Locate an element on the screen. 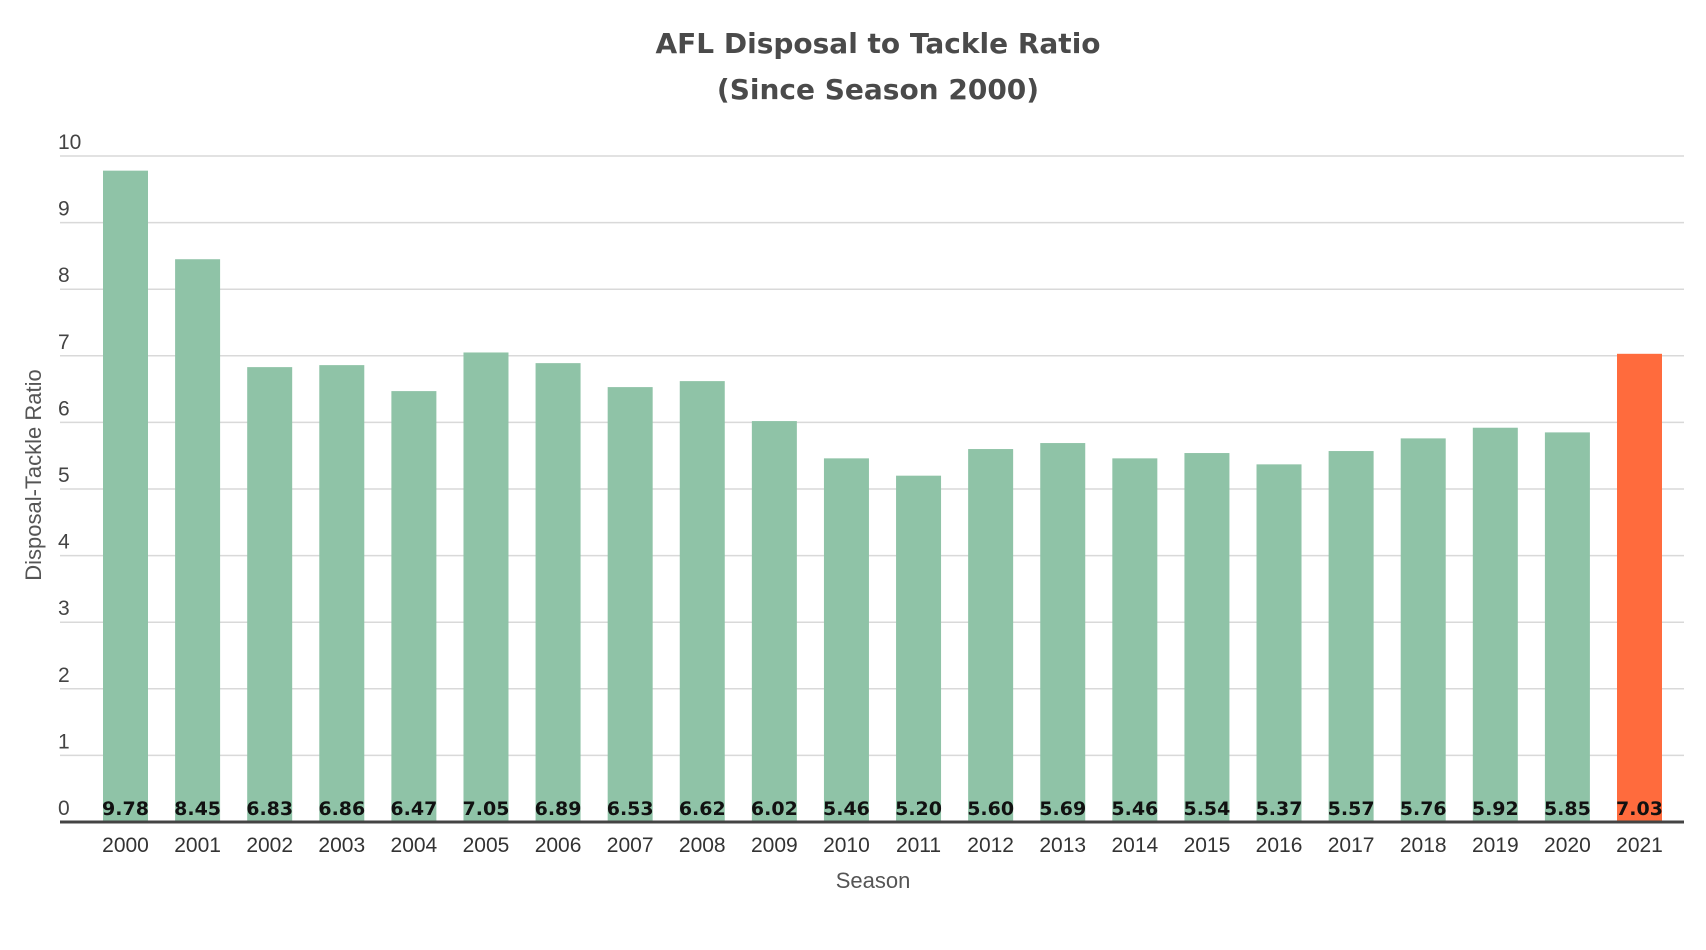 The image size is (1706, 950). y-tick-label: 5 is located at coordinates (64, 475).